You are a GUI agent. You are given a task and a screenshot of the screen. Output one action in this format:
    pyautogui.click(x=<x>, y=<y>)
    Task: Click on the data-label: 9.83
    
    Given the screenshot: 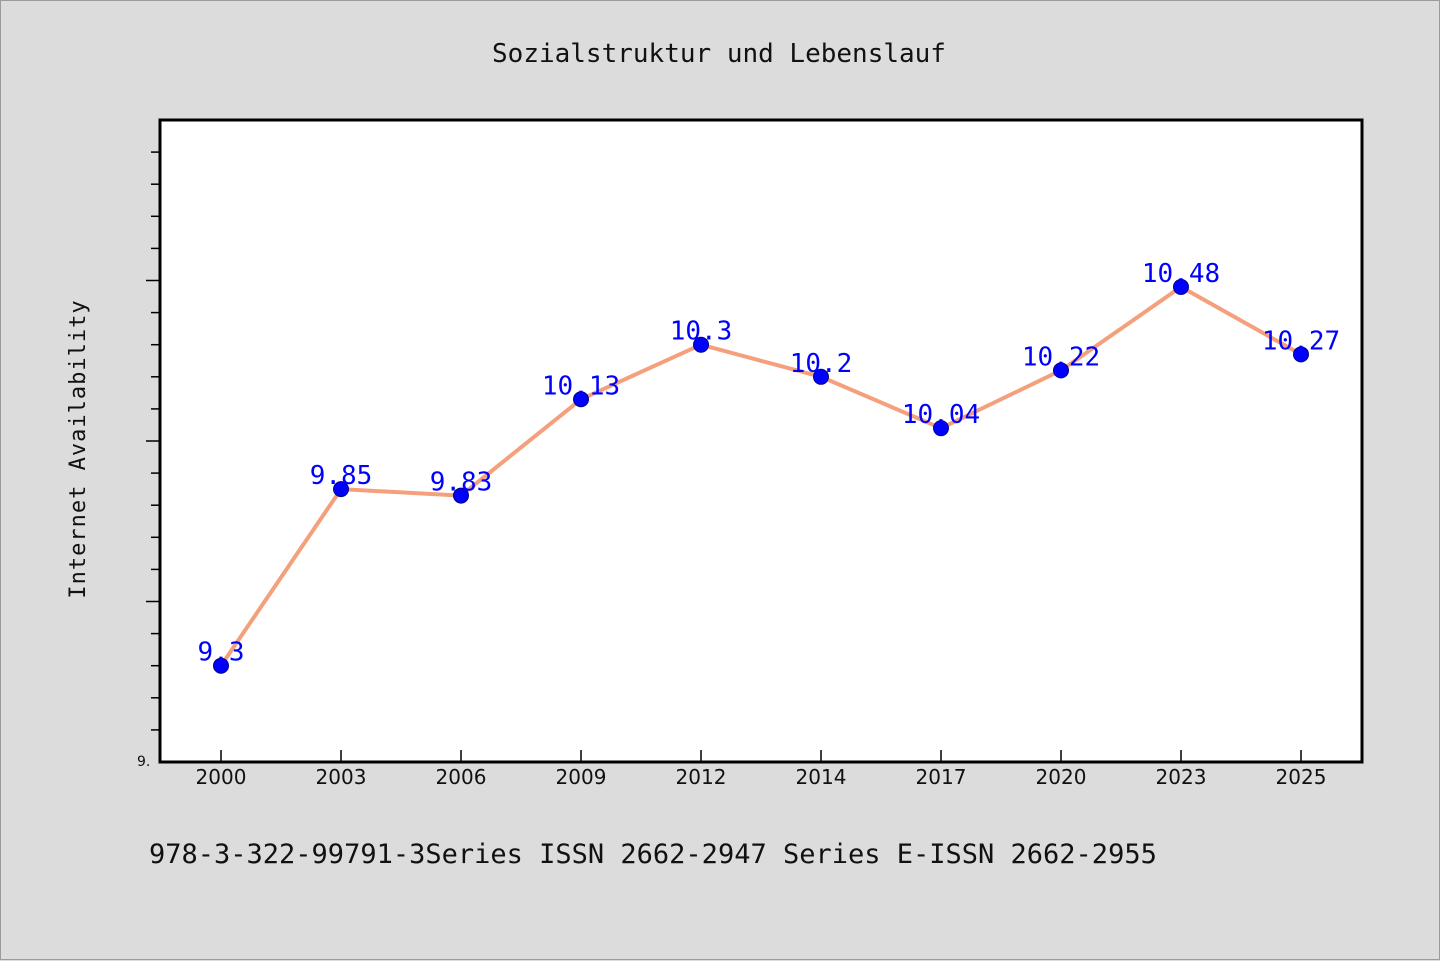 What is the action you would take?
    pyautogui.click(x=461, y=483)
    